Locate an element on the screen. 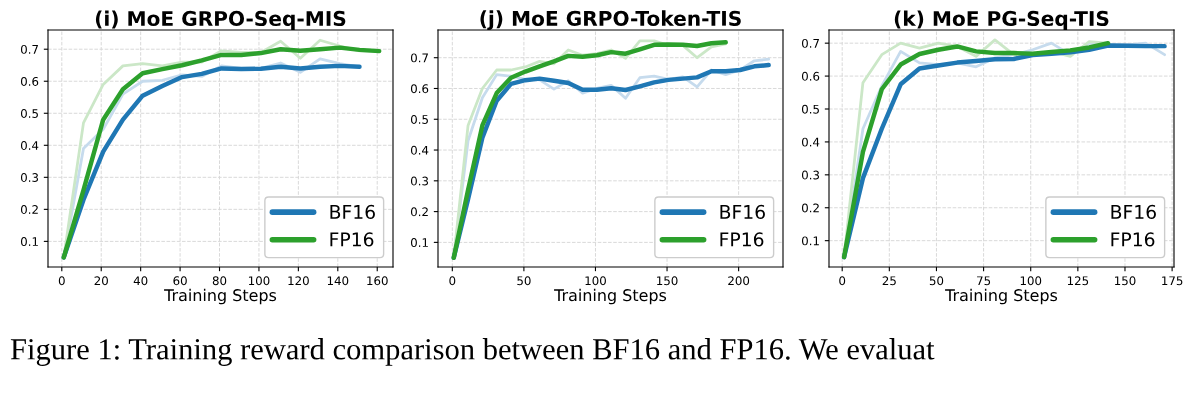 The height and width of the screenshot is (394, 1200). x-tick-label: 80 is located at coordinates (219, 281).